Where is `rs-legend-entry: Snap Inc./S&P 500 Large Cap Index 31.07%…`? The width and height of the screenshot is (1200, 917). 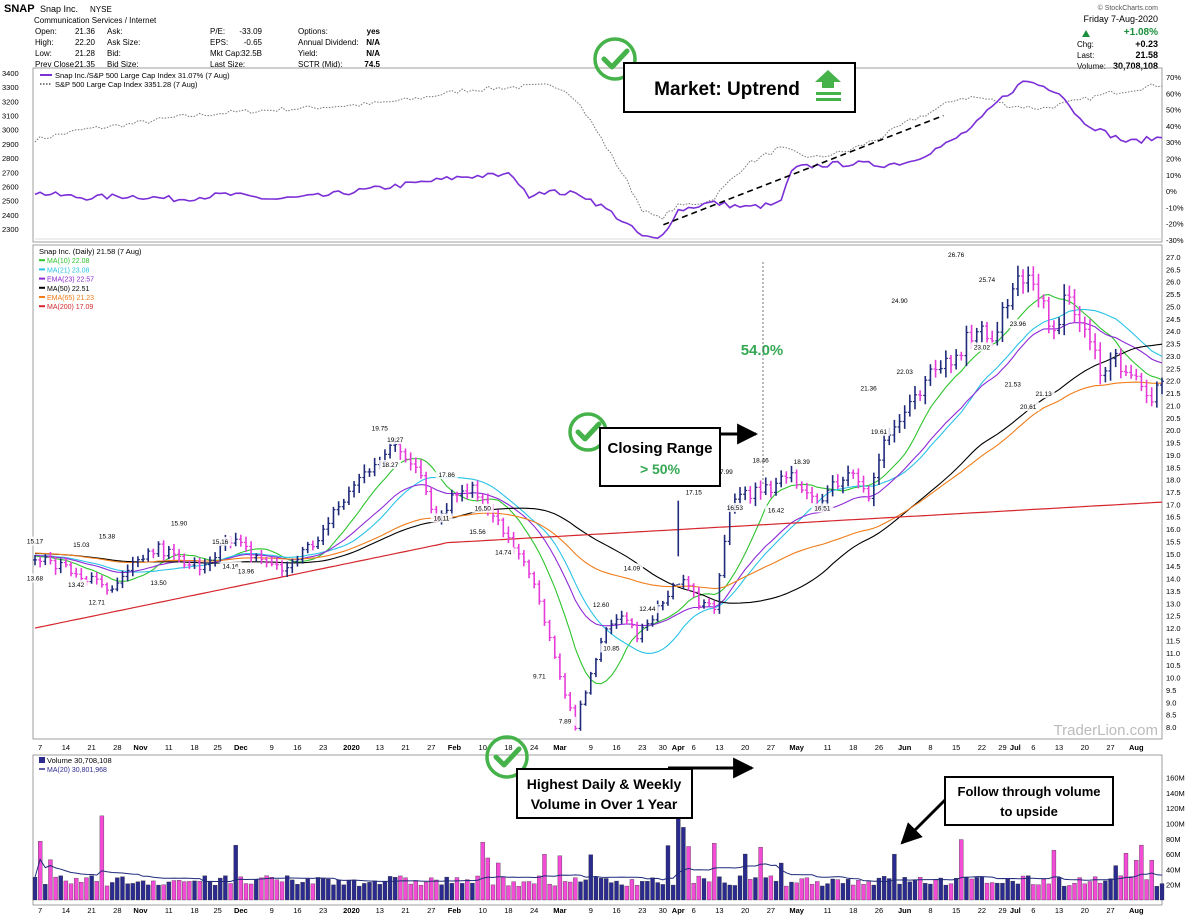 rs-legend-entry: Snap Inc./S&P 500 Large Cap Index 31.07%… is located at coordinates (142, 75).